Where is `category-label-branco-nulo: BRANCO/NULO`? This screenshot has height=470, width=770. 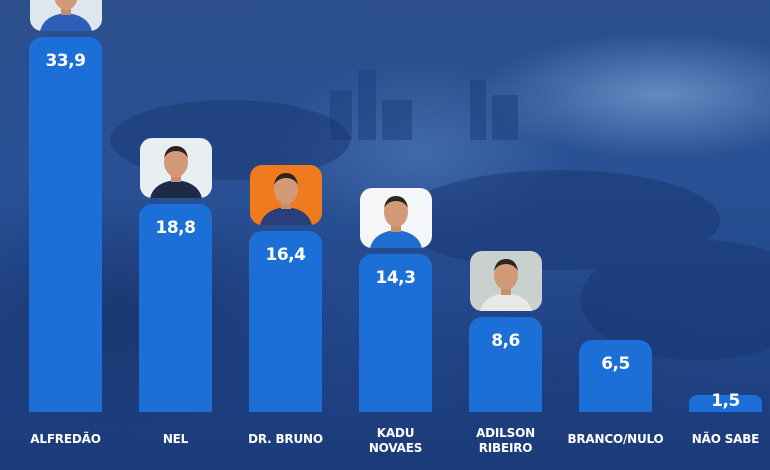 category-label-branco-nulo: BRANCO/NULO is located at coordinates (615, 439).